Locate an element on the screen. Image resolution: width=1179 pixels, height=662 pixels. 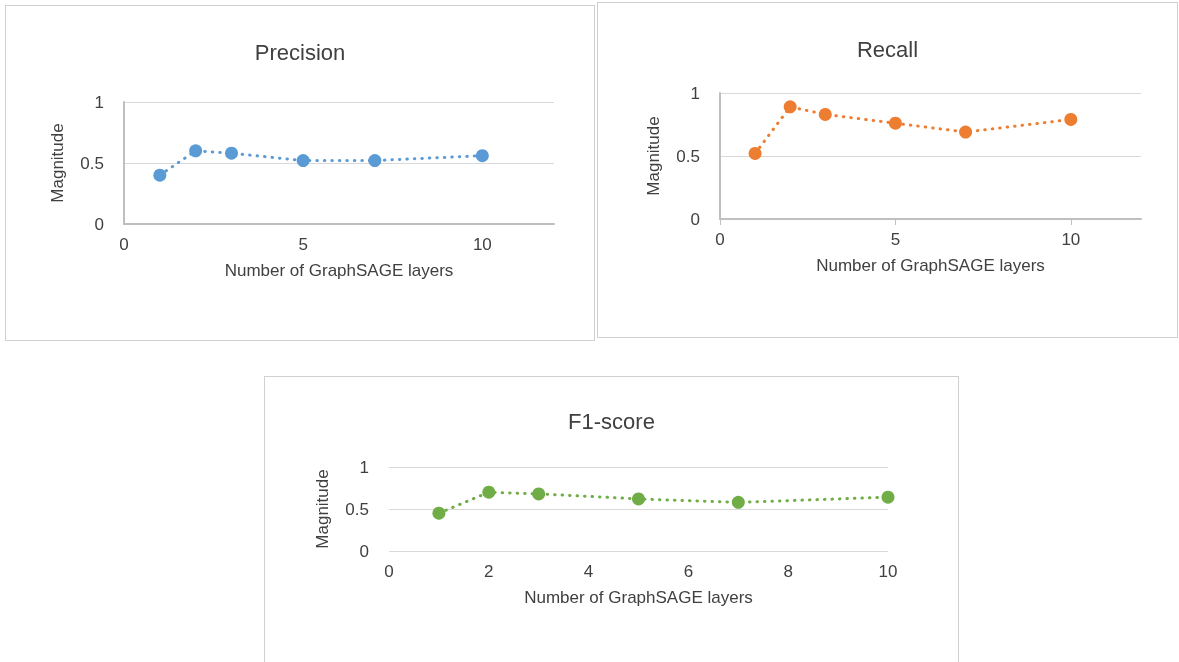
x-tick-label: 8 is located at coordinates (788, 571).